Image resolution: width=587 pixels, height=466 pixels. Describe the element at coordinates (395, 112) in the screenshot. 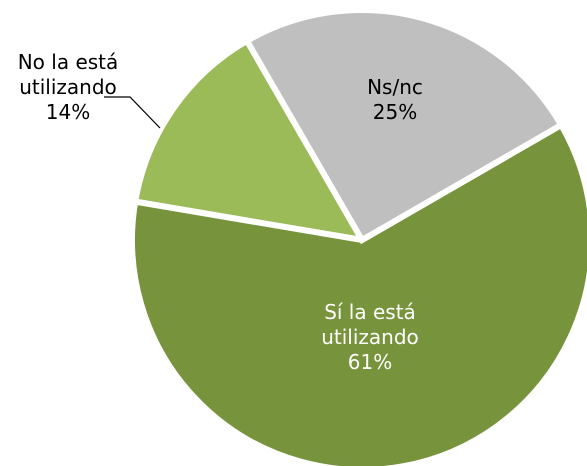

I see `slice-value: 25%` at that location.